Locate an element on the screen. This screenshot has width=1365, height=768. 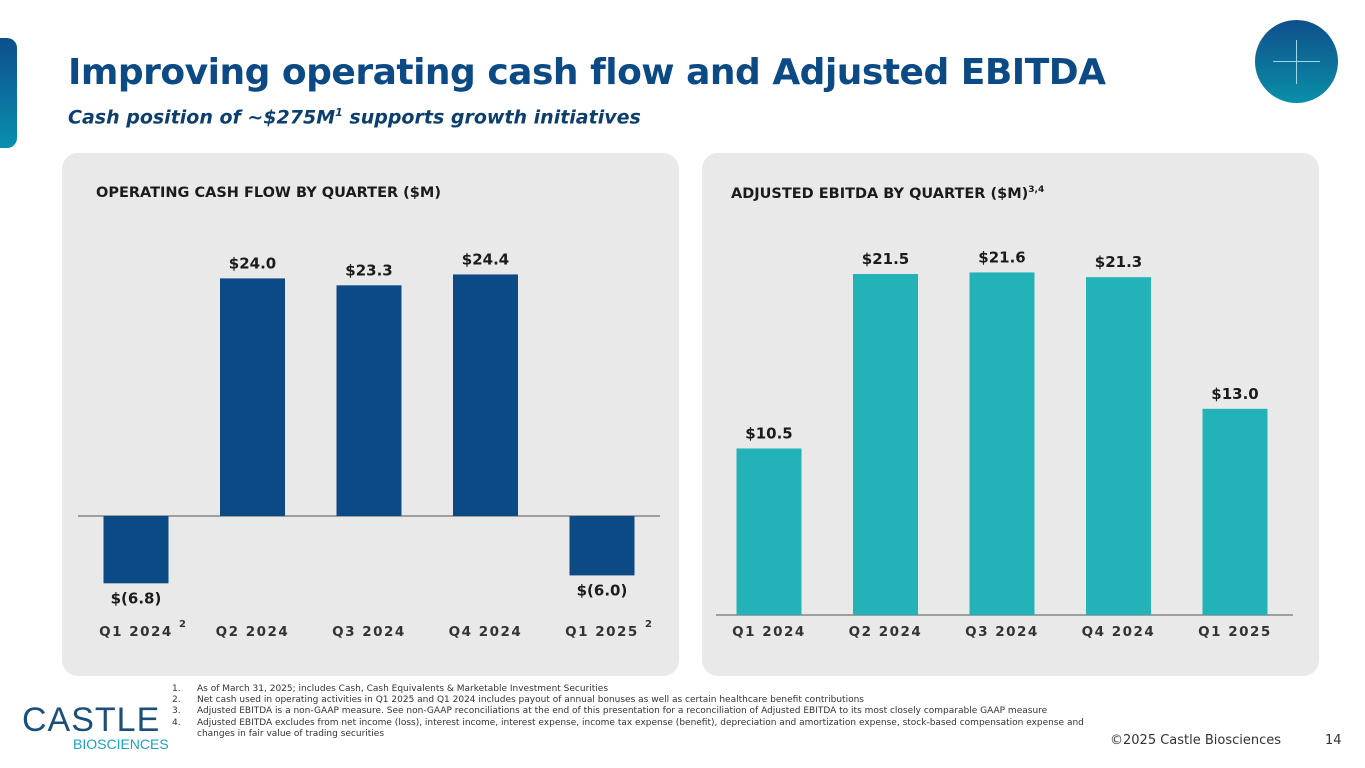
page-number: 14 is located at coordinates (1333, 740).